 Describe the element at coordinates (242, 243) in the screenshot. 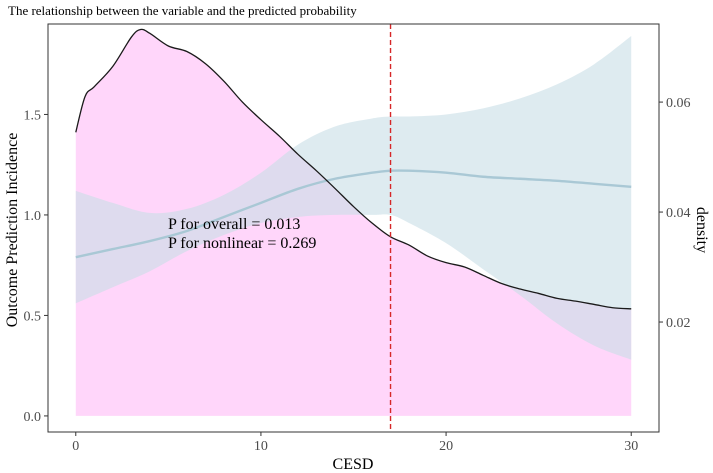

I see `p-nonlinear-label: P for nonlinear = 0.269` at that location.